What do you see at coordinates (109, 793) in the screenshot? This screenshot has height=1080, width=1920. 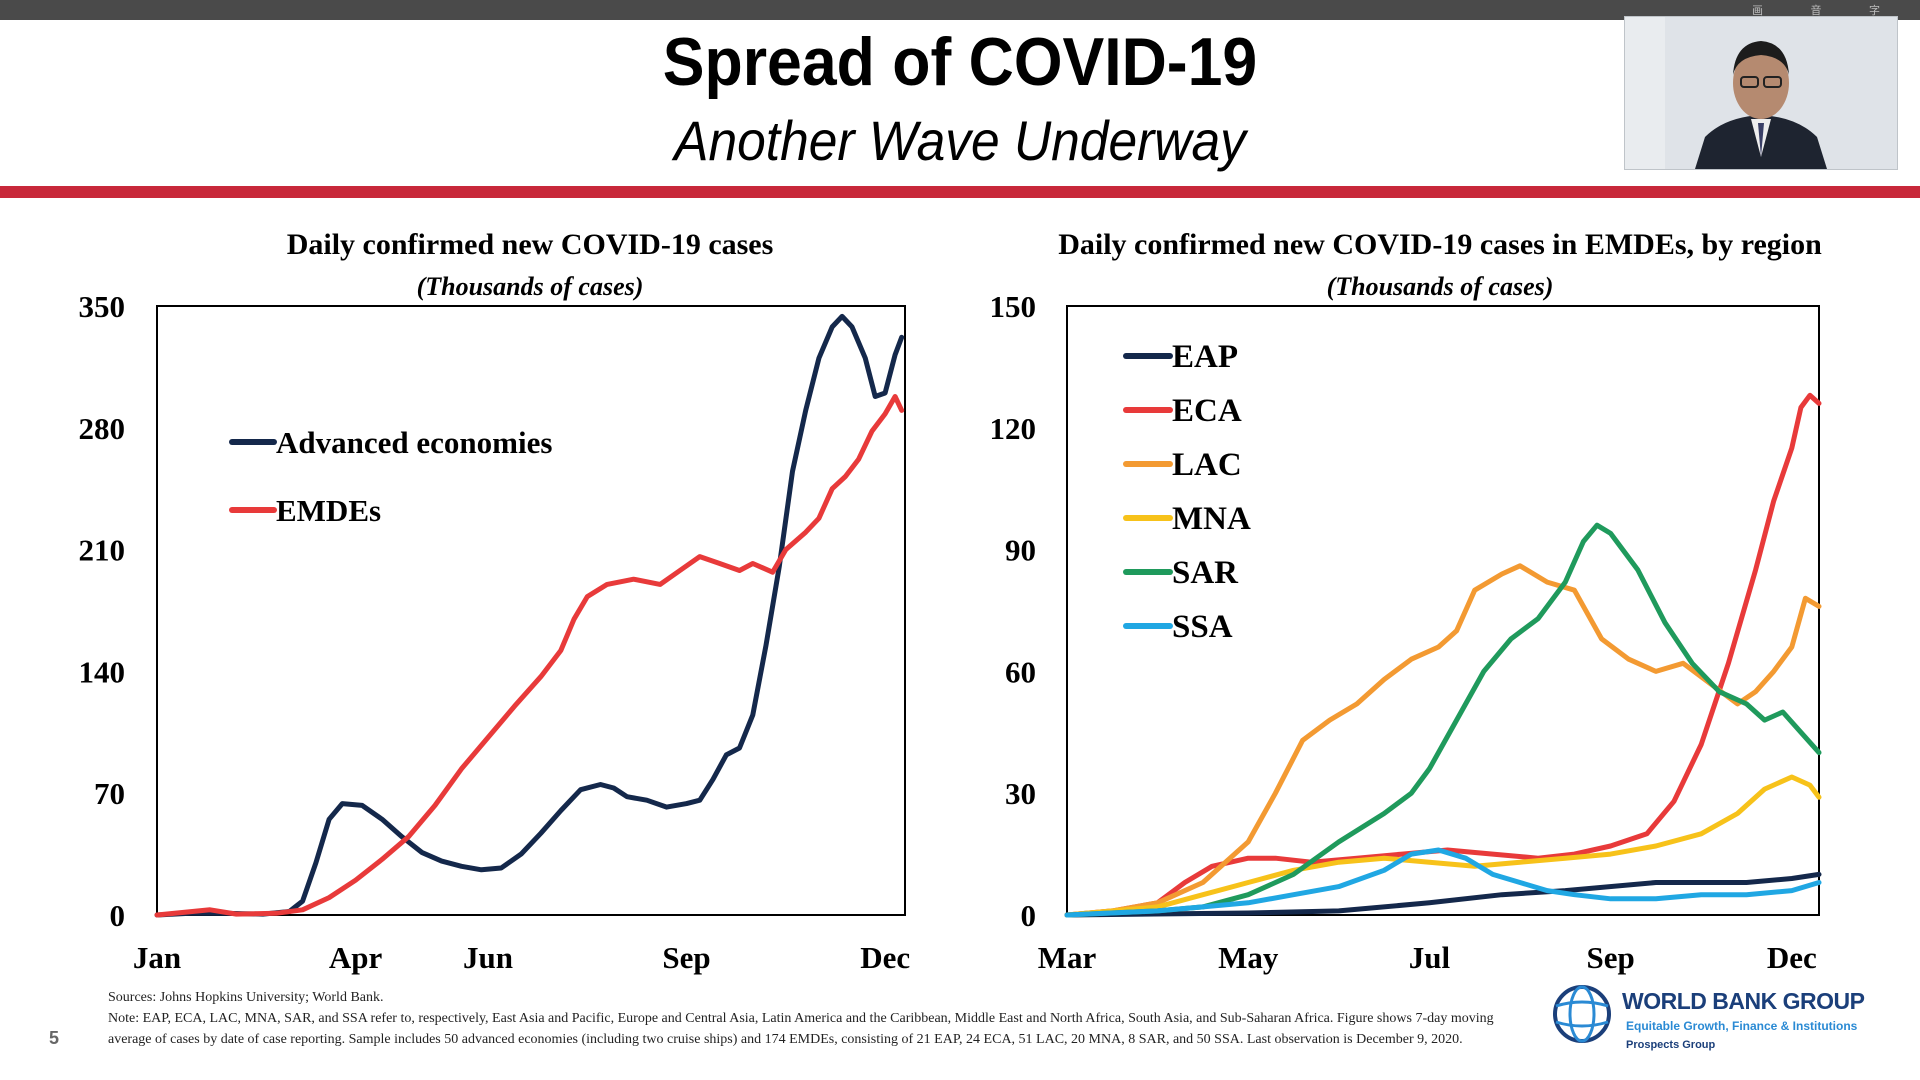 I see `y-tick-label: 70` at bounding box center [109, 793].